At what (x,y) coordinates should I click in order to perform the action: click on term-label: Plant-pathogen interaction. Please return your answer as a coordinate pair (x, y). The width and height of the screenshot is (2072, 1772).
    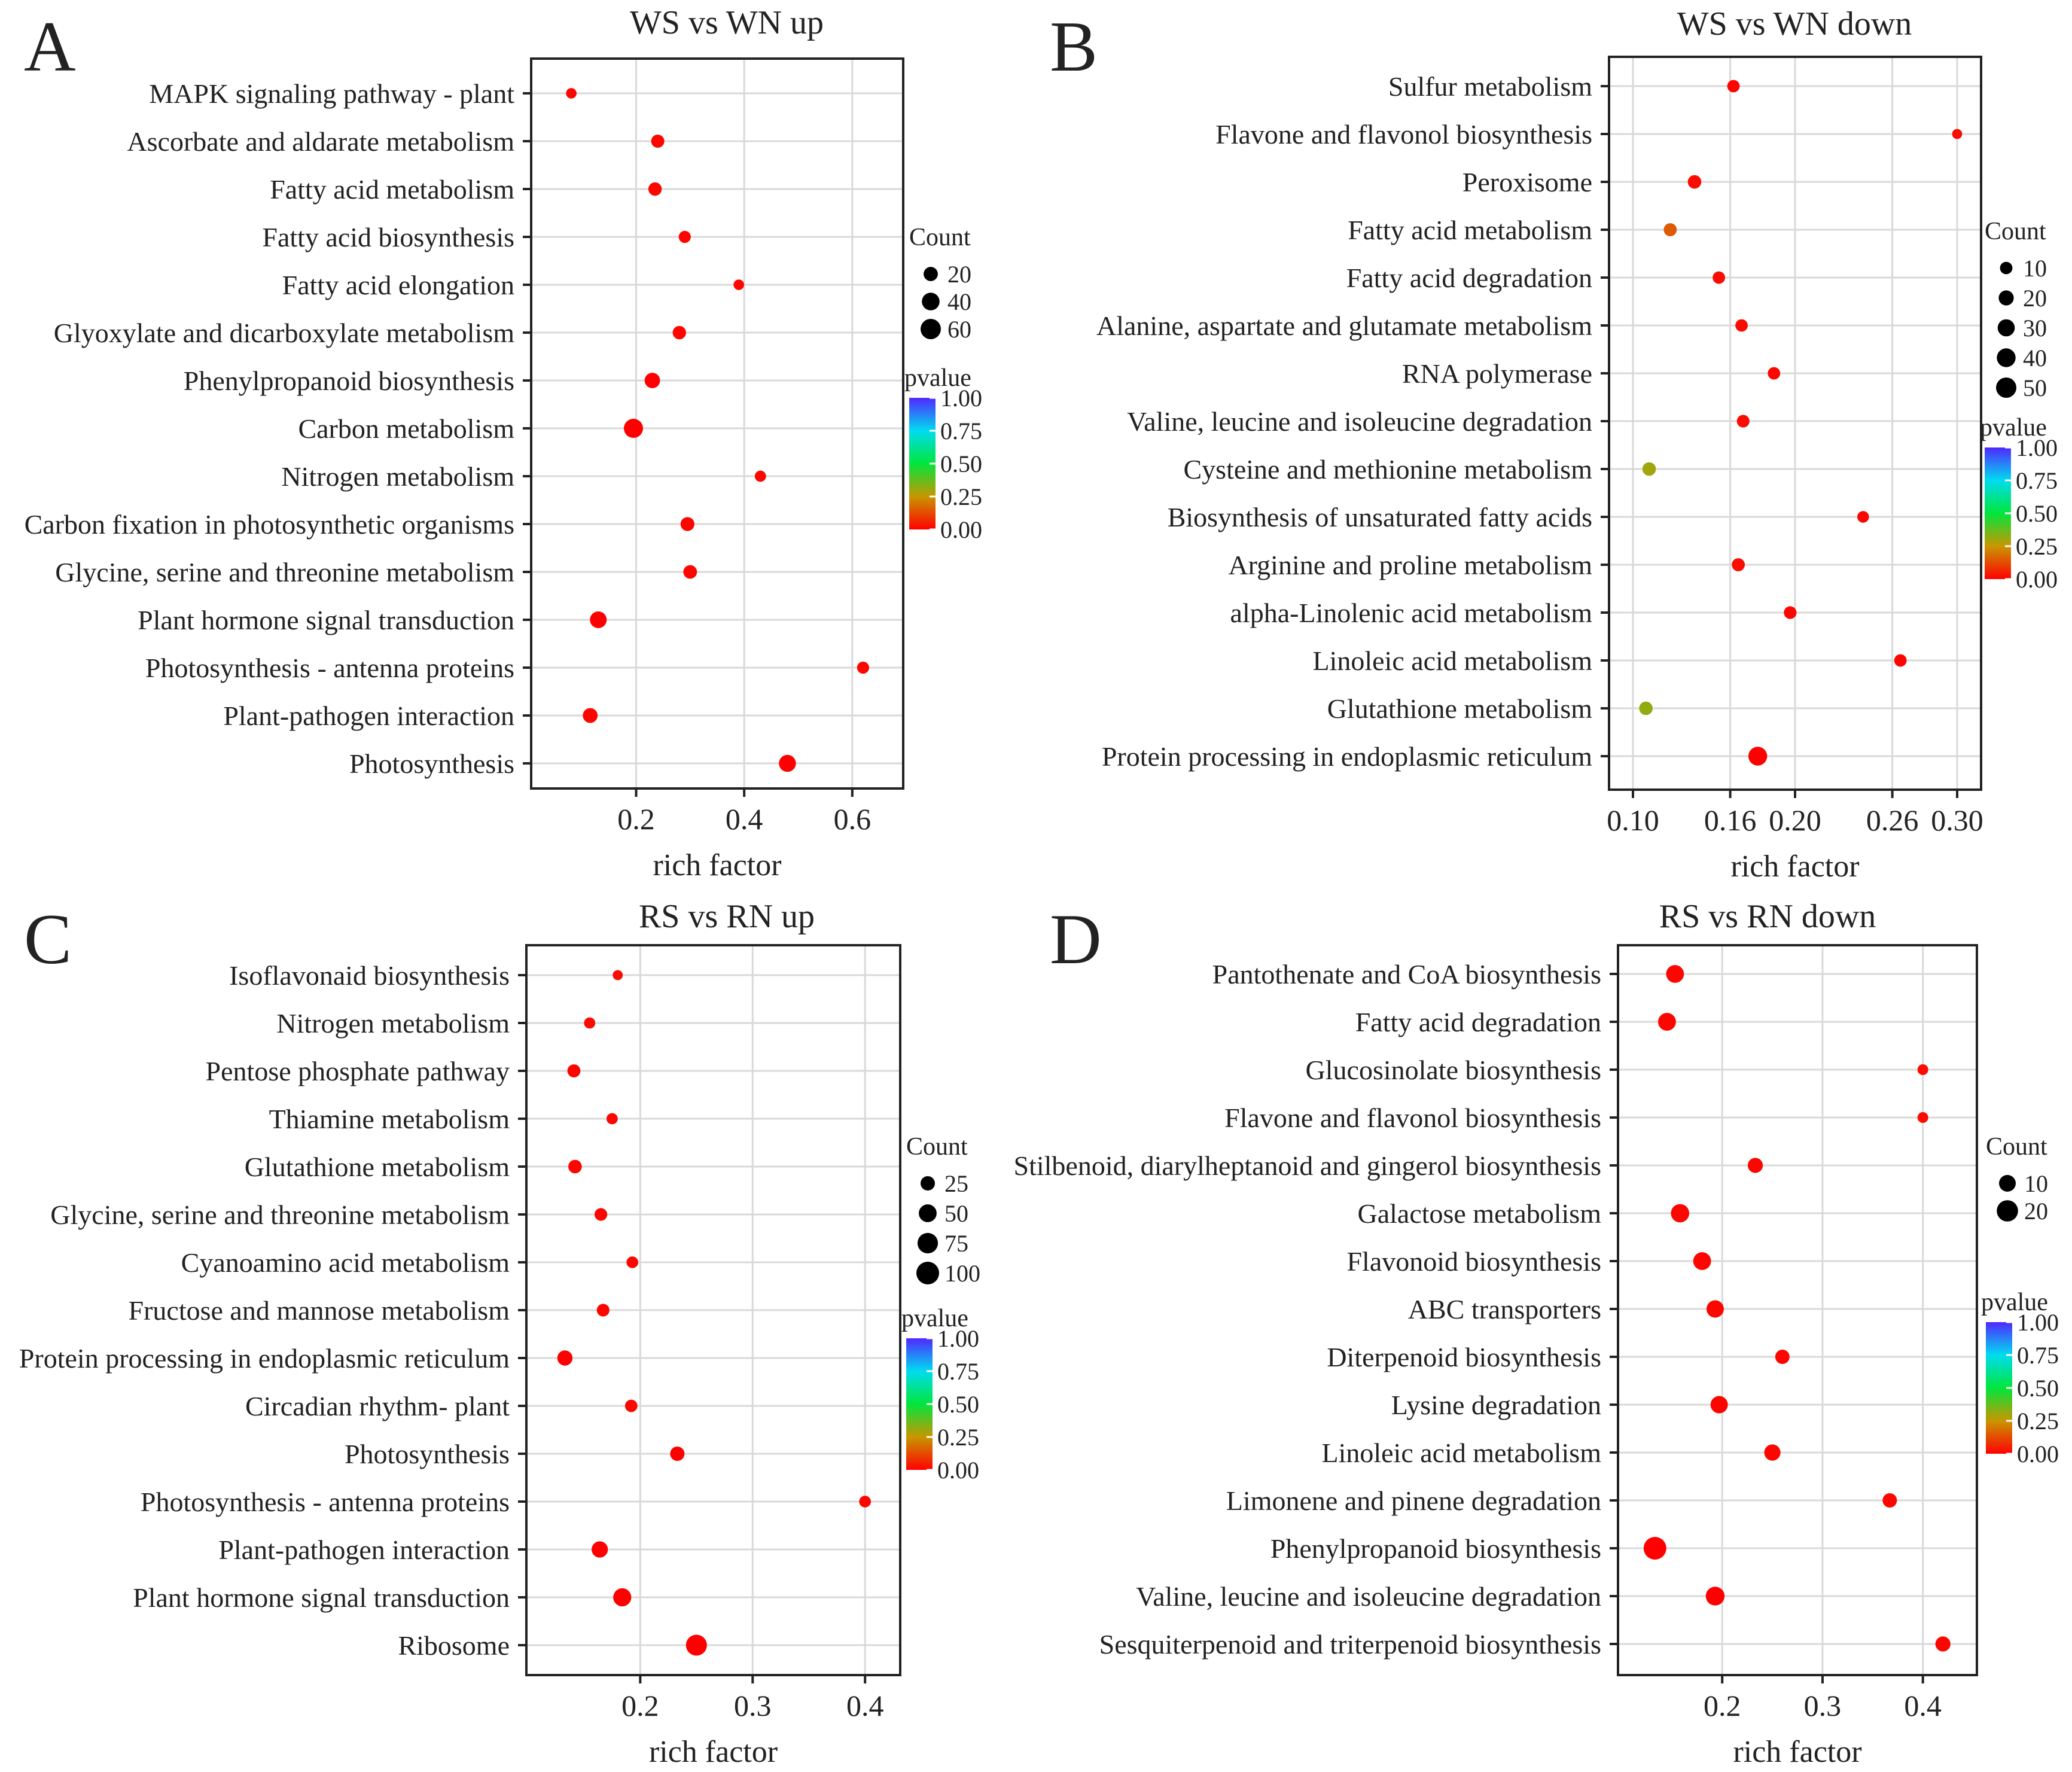
    Looking at the image, I should click on (368, 716).